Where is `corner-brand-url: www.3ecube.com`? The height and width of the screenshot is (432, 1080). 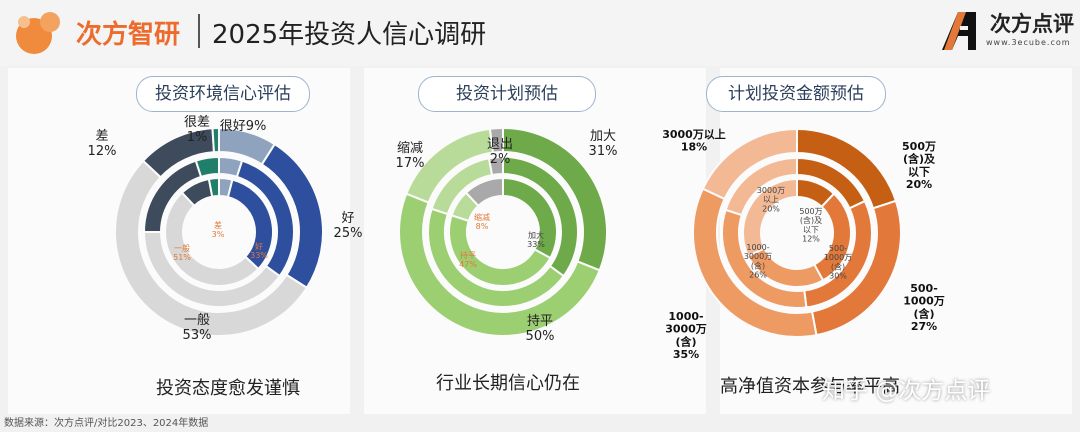 corner-brand-url: www.3ecube.com is located at coordinates (1028, 42).